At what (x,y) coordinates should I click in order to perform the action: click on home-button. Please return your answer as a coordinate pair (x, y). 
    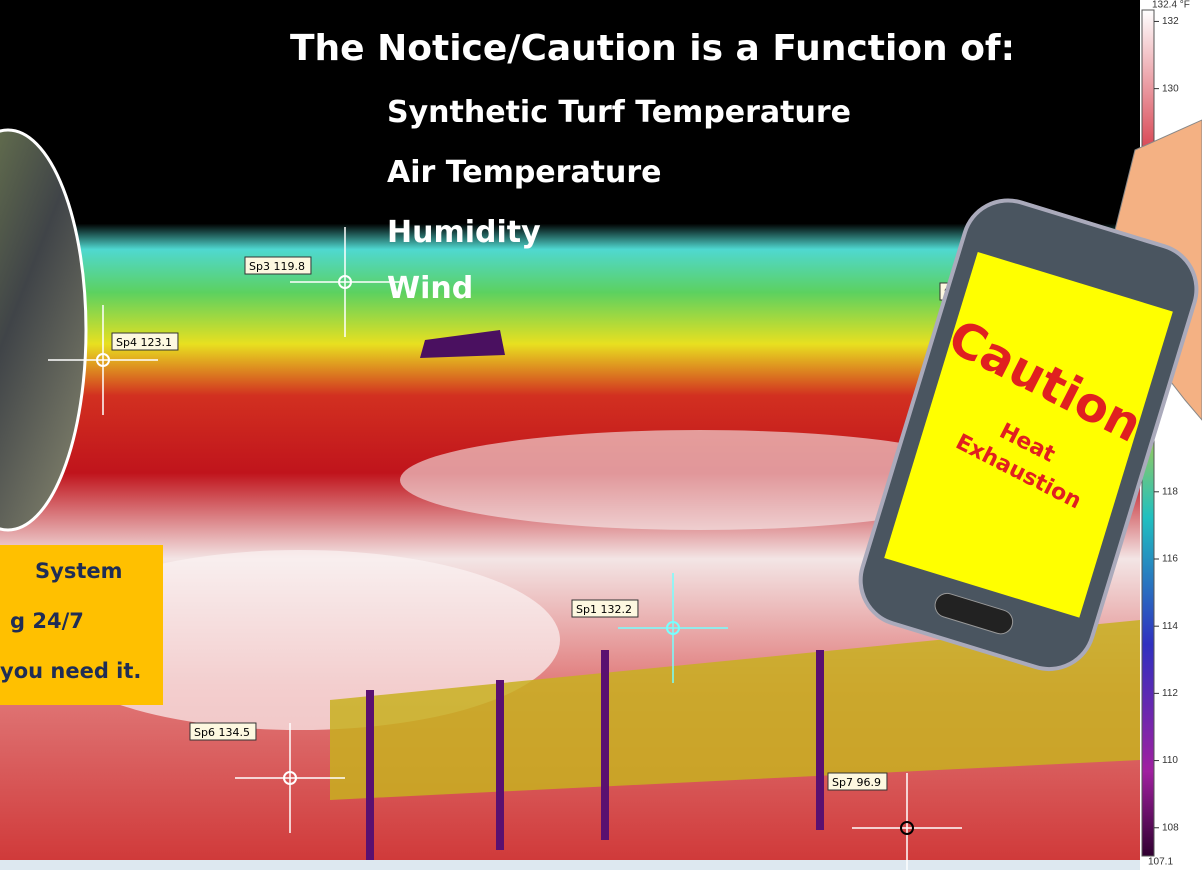
    Looking at the image, I should click on (974, 613).